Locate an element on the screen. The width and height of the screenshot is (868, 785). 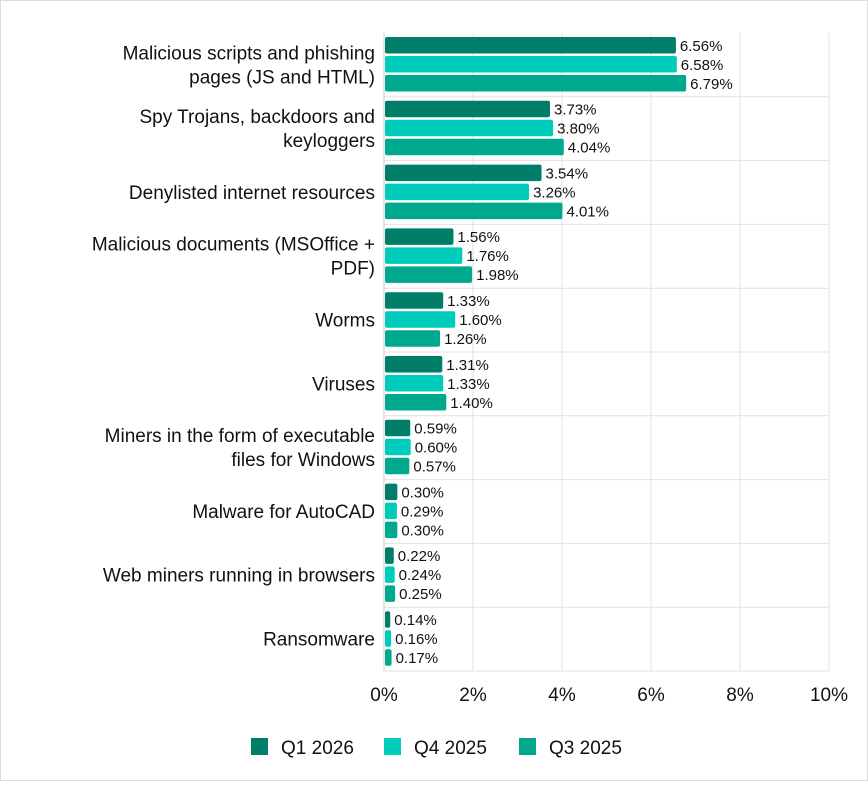
data-label: 0.14% is located at coordinates (415, 620).